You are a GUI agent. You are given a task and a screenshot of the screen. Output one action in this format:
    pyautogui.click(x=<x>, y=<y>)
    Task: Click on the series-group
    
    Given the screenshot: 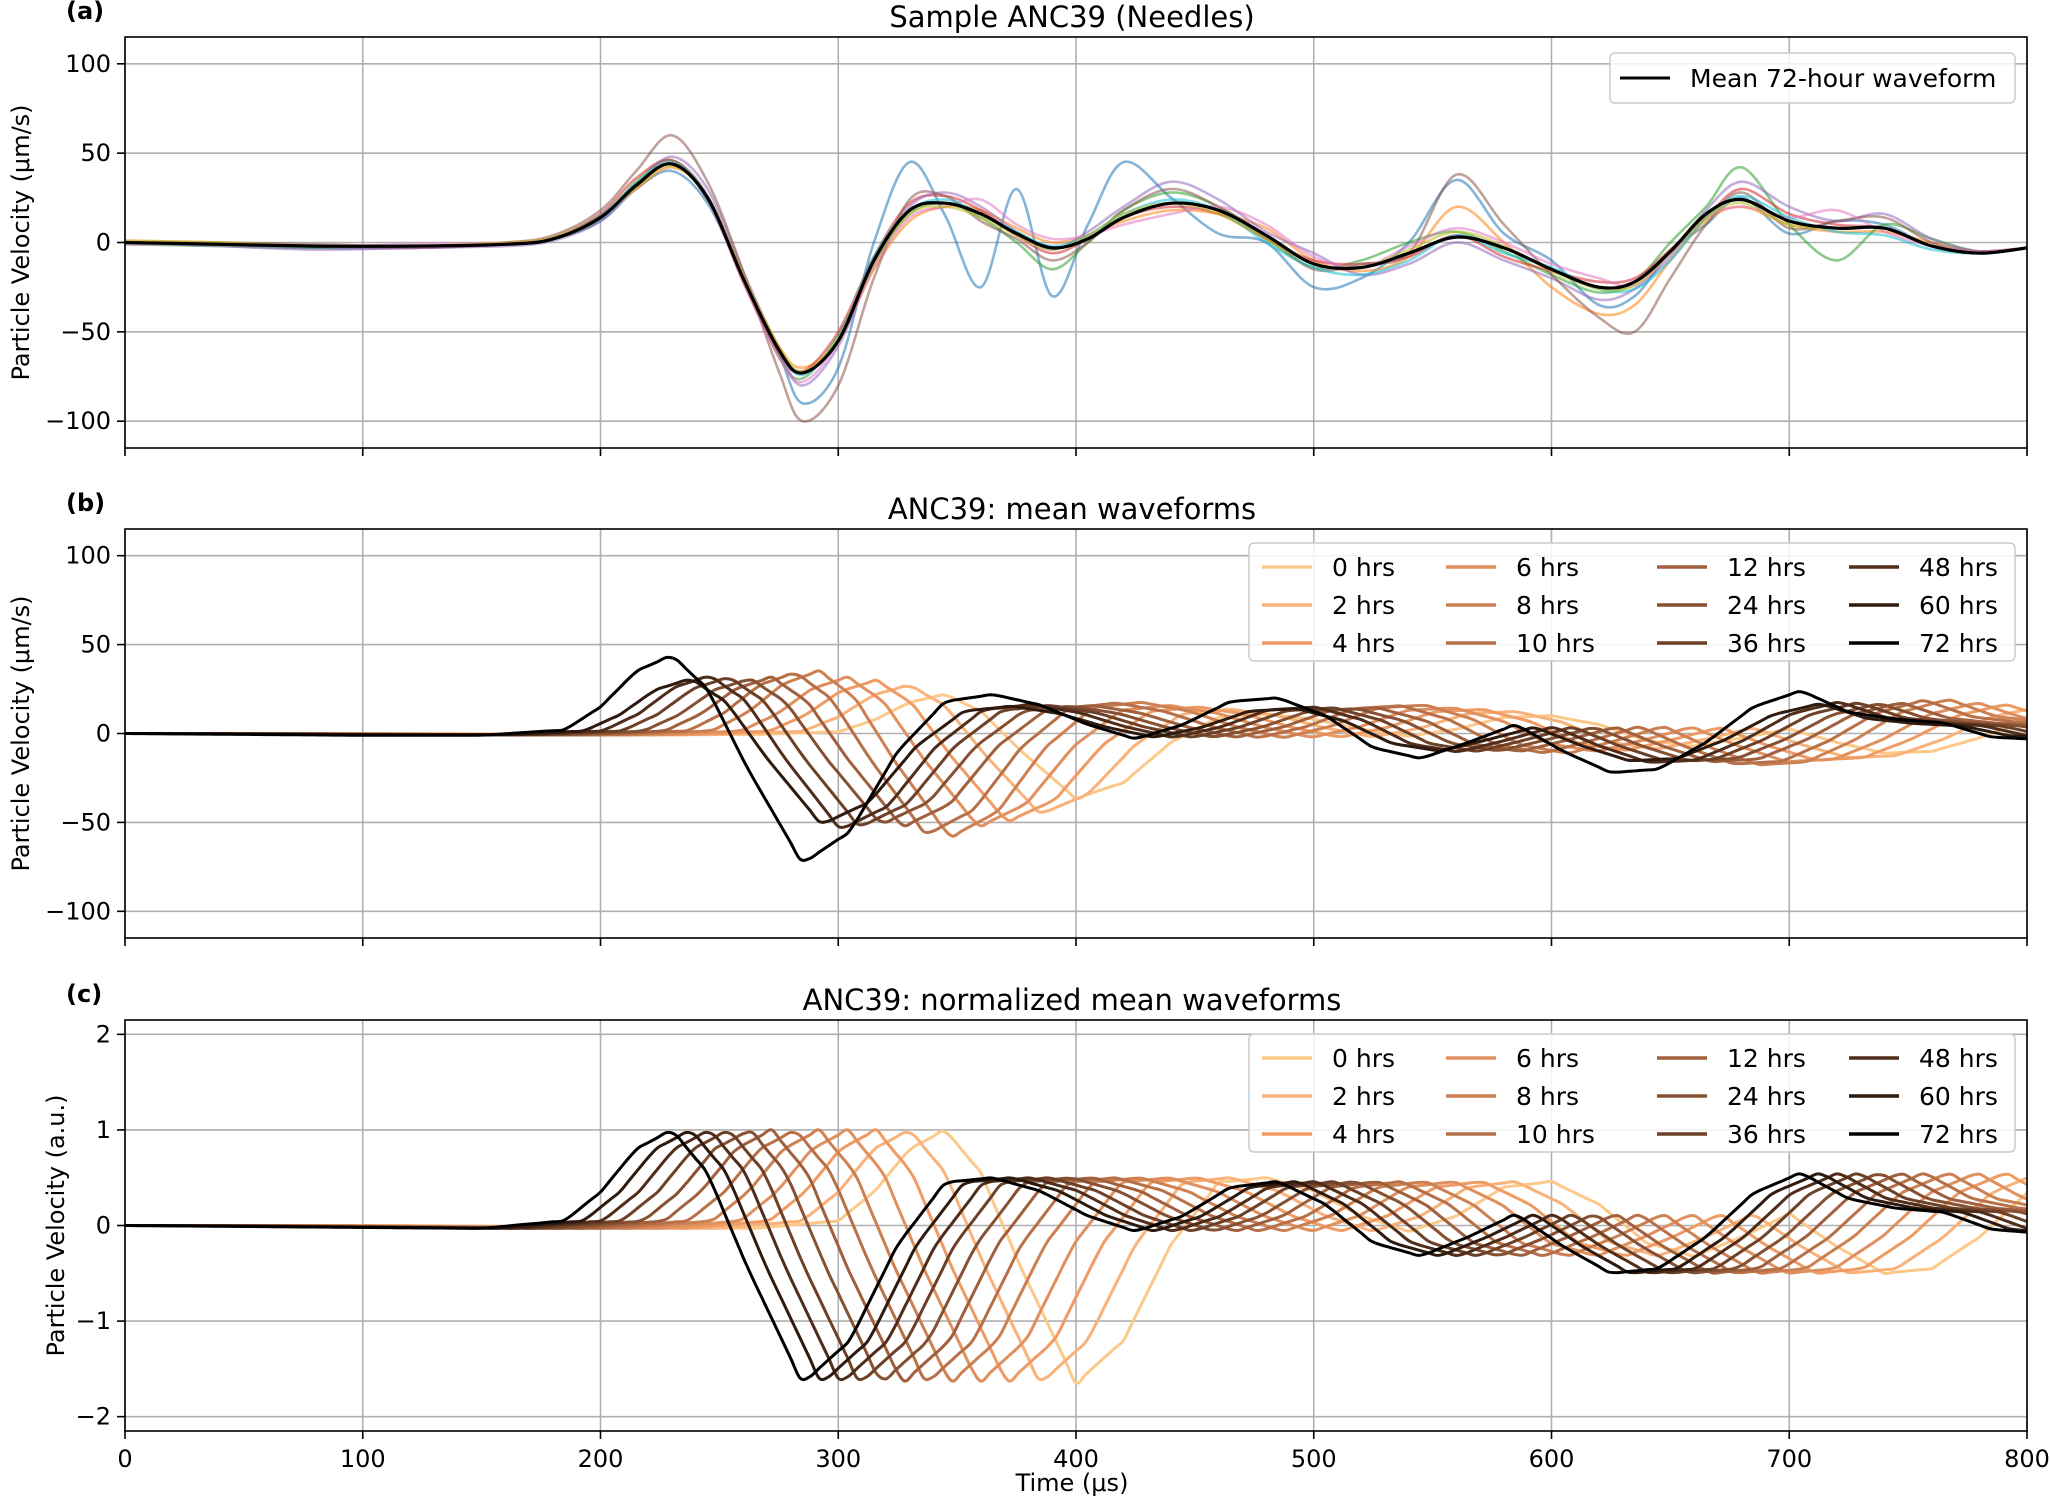 What is the action you would take?
    pyautogui.click(x=1076, y=758)
    